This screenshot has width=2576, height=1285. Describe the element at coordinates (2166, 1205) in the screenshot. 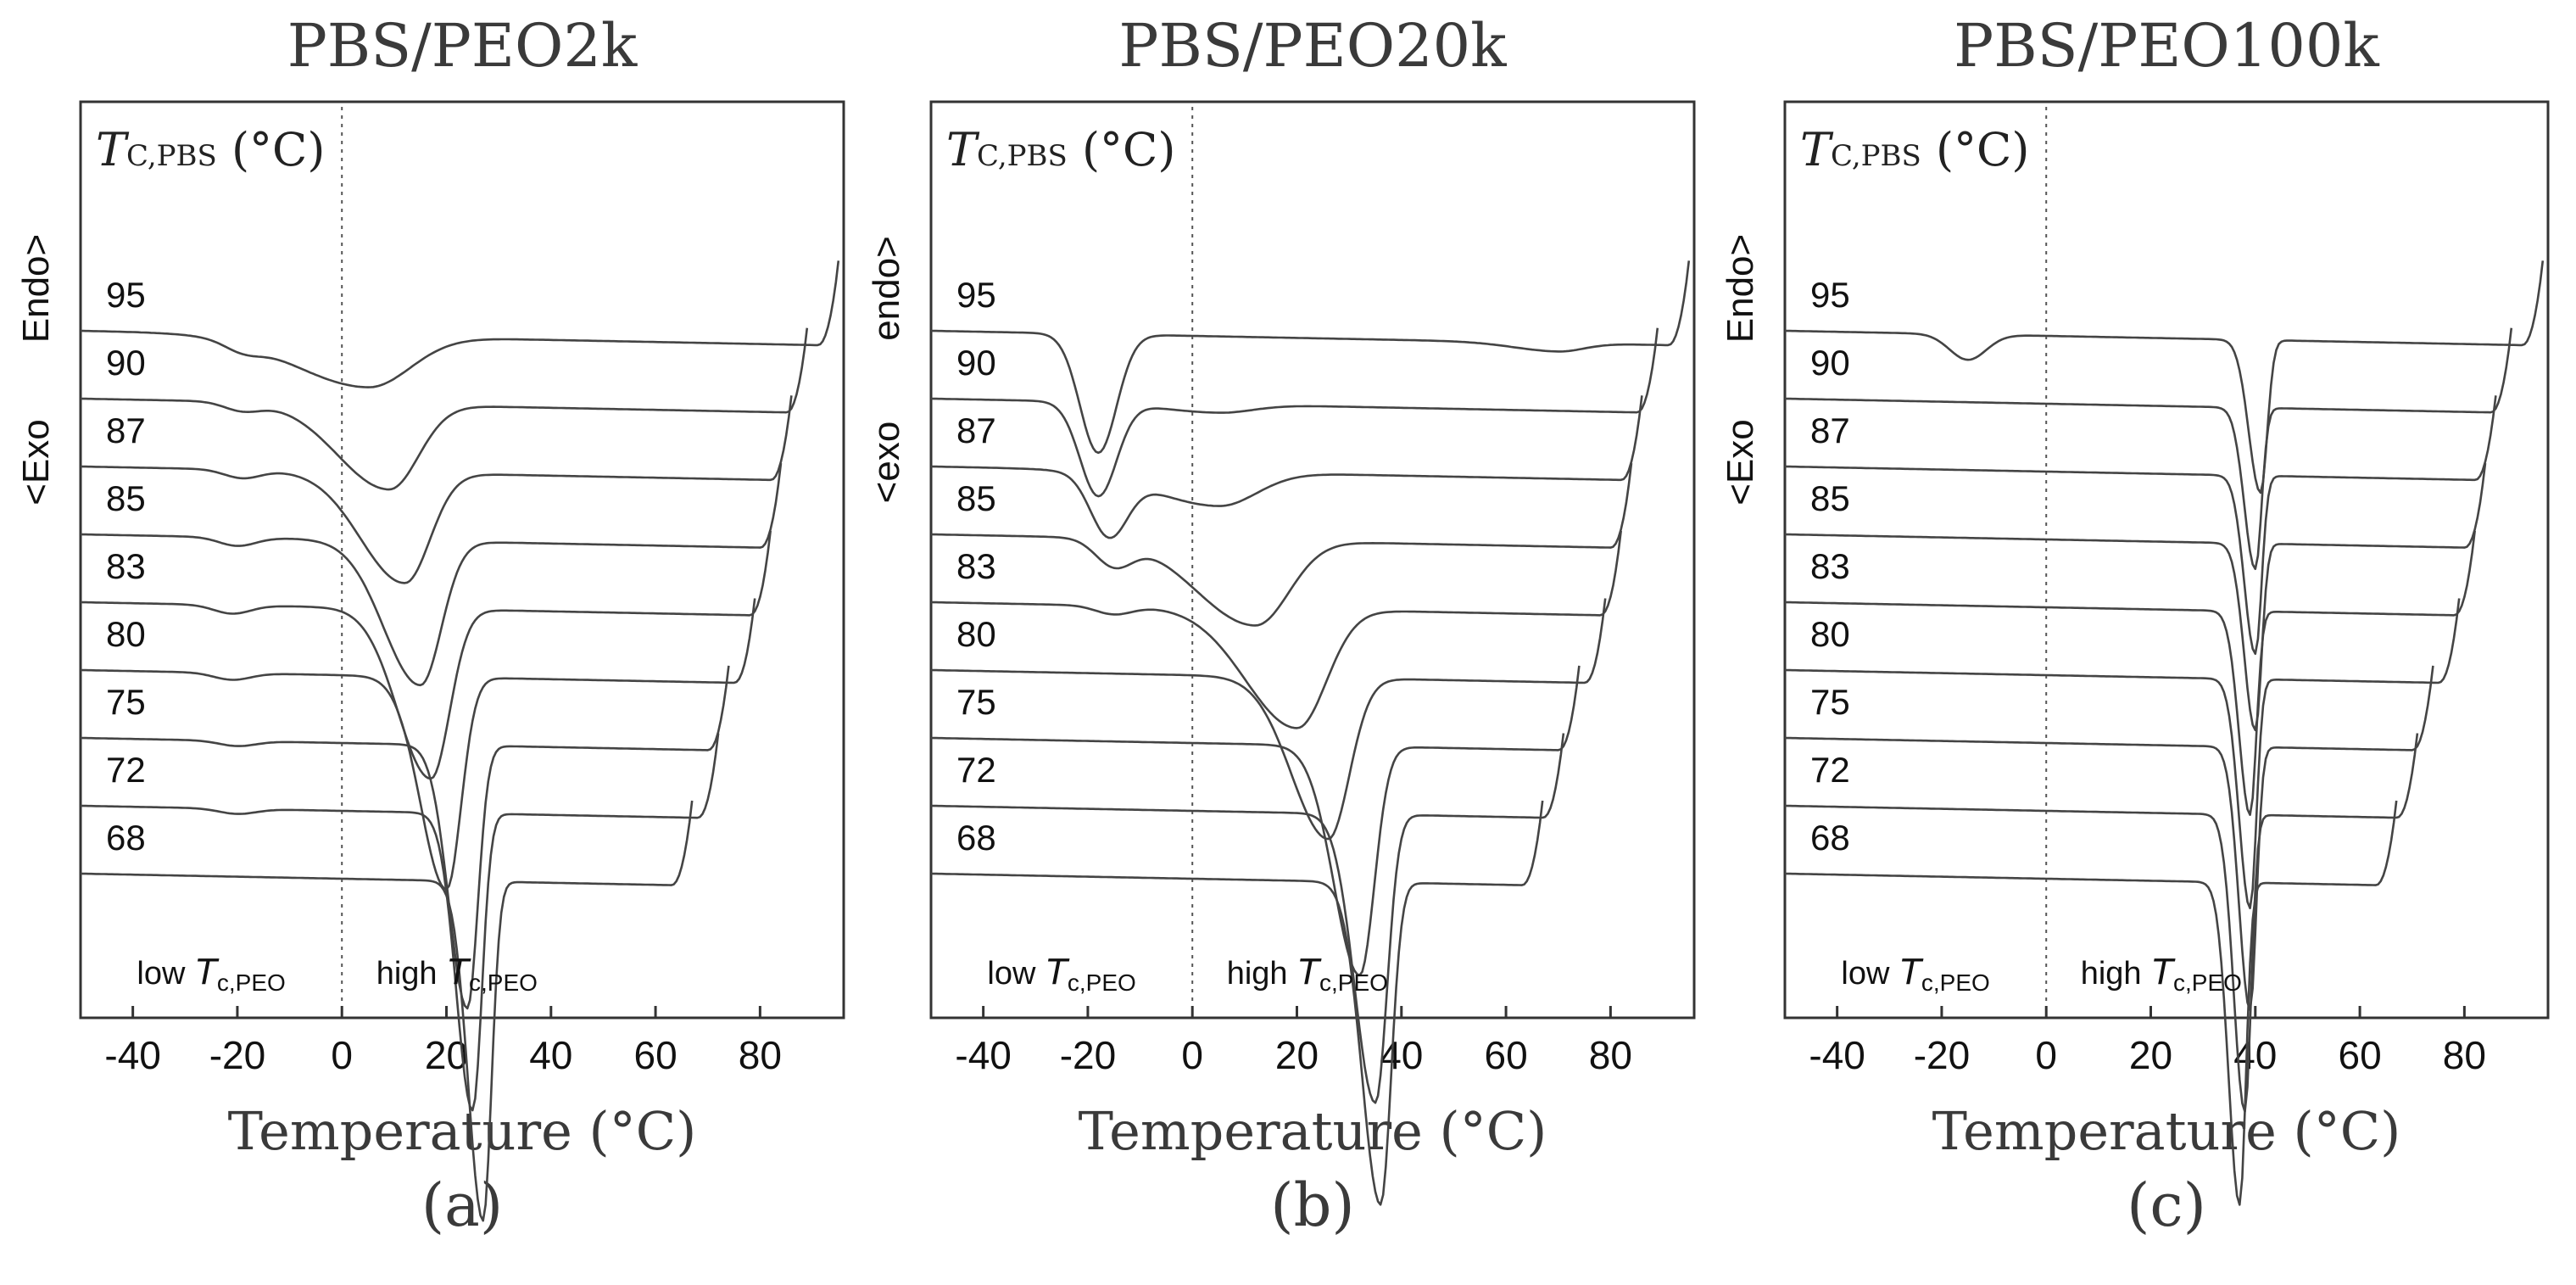

I see `panel-letter: (c)` at that location.